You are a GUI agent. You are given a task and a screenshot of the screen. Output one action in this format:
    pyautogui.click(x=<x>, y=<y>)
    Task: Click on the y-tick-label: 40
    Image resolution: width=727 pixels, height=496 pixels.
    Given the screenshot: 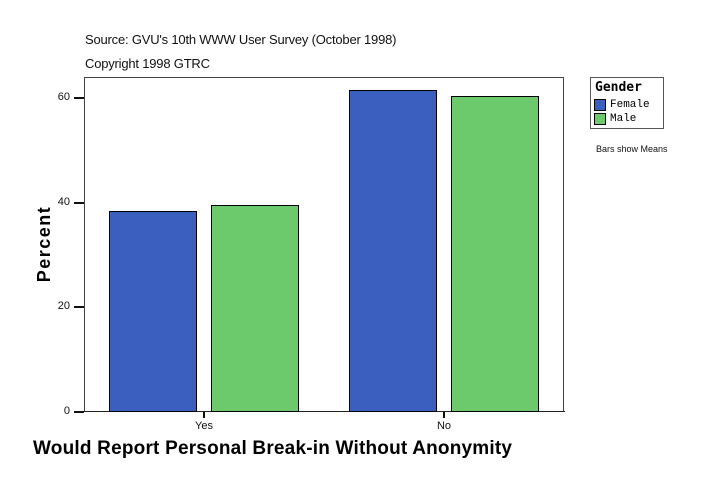 What is the action you would take?
    pyautogui.click(x=63, y=202)
    